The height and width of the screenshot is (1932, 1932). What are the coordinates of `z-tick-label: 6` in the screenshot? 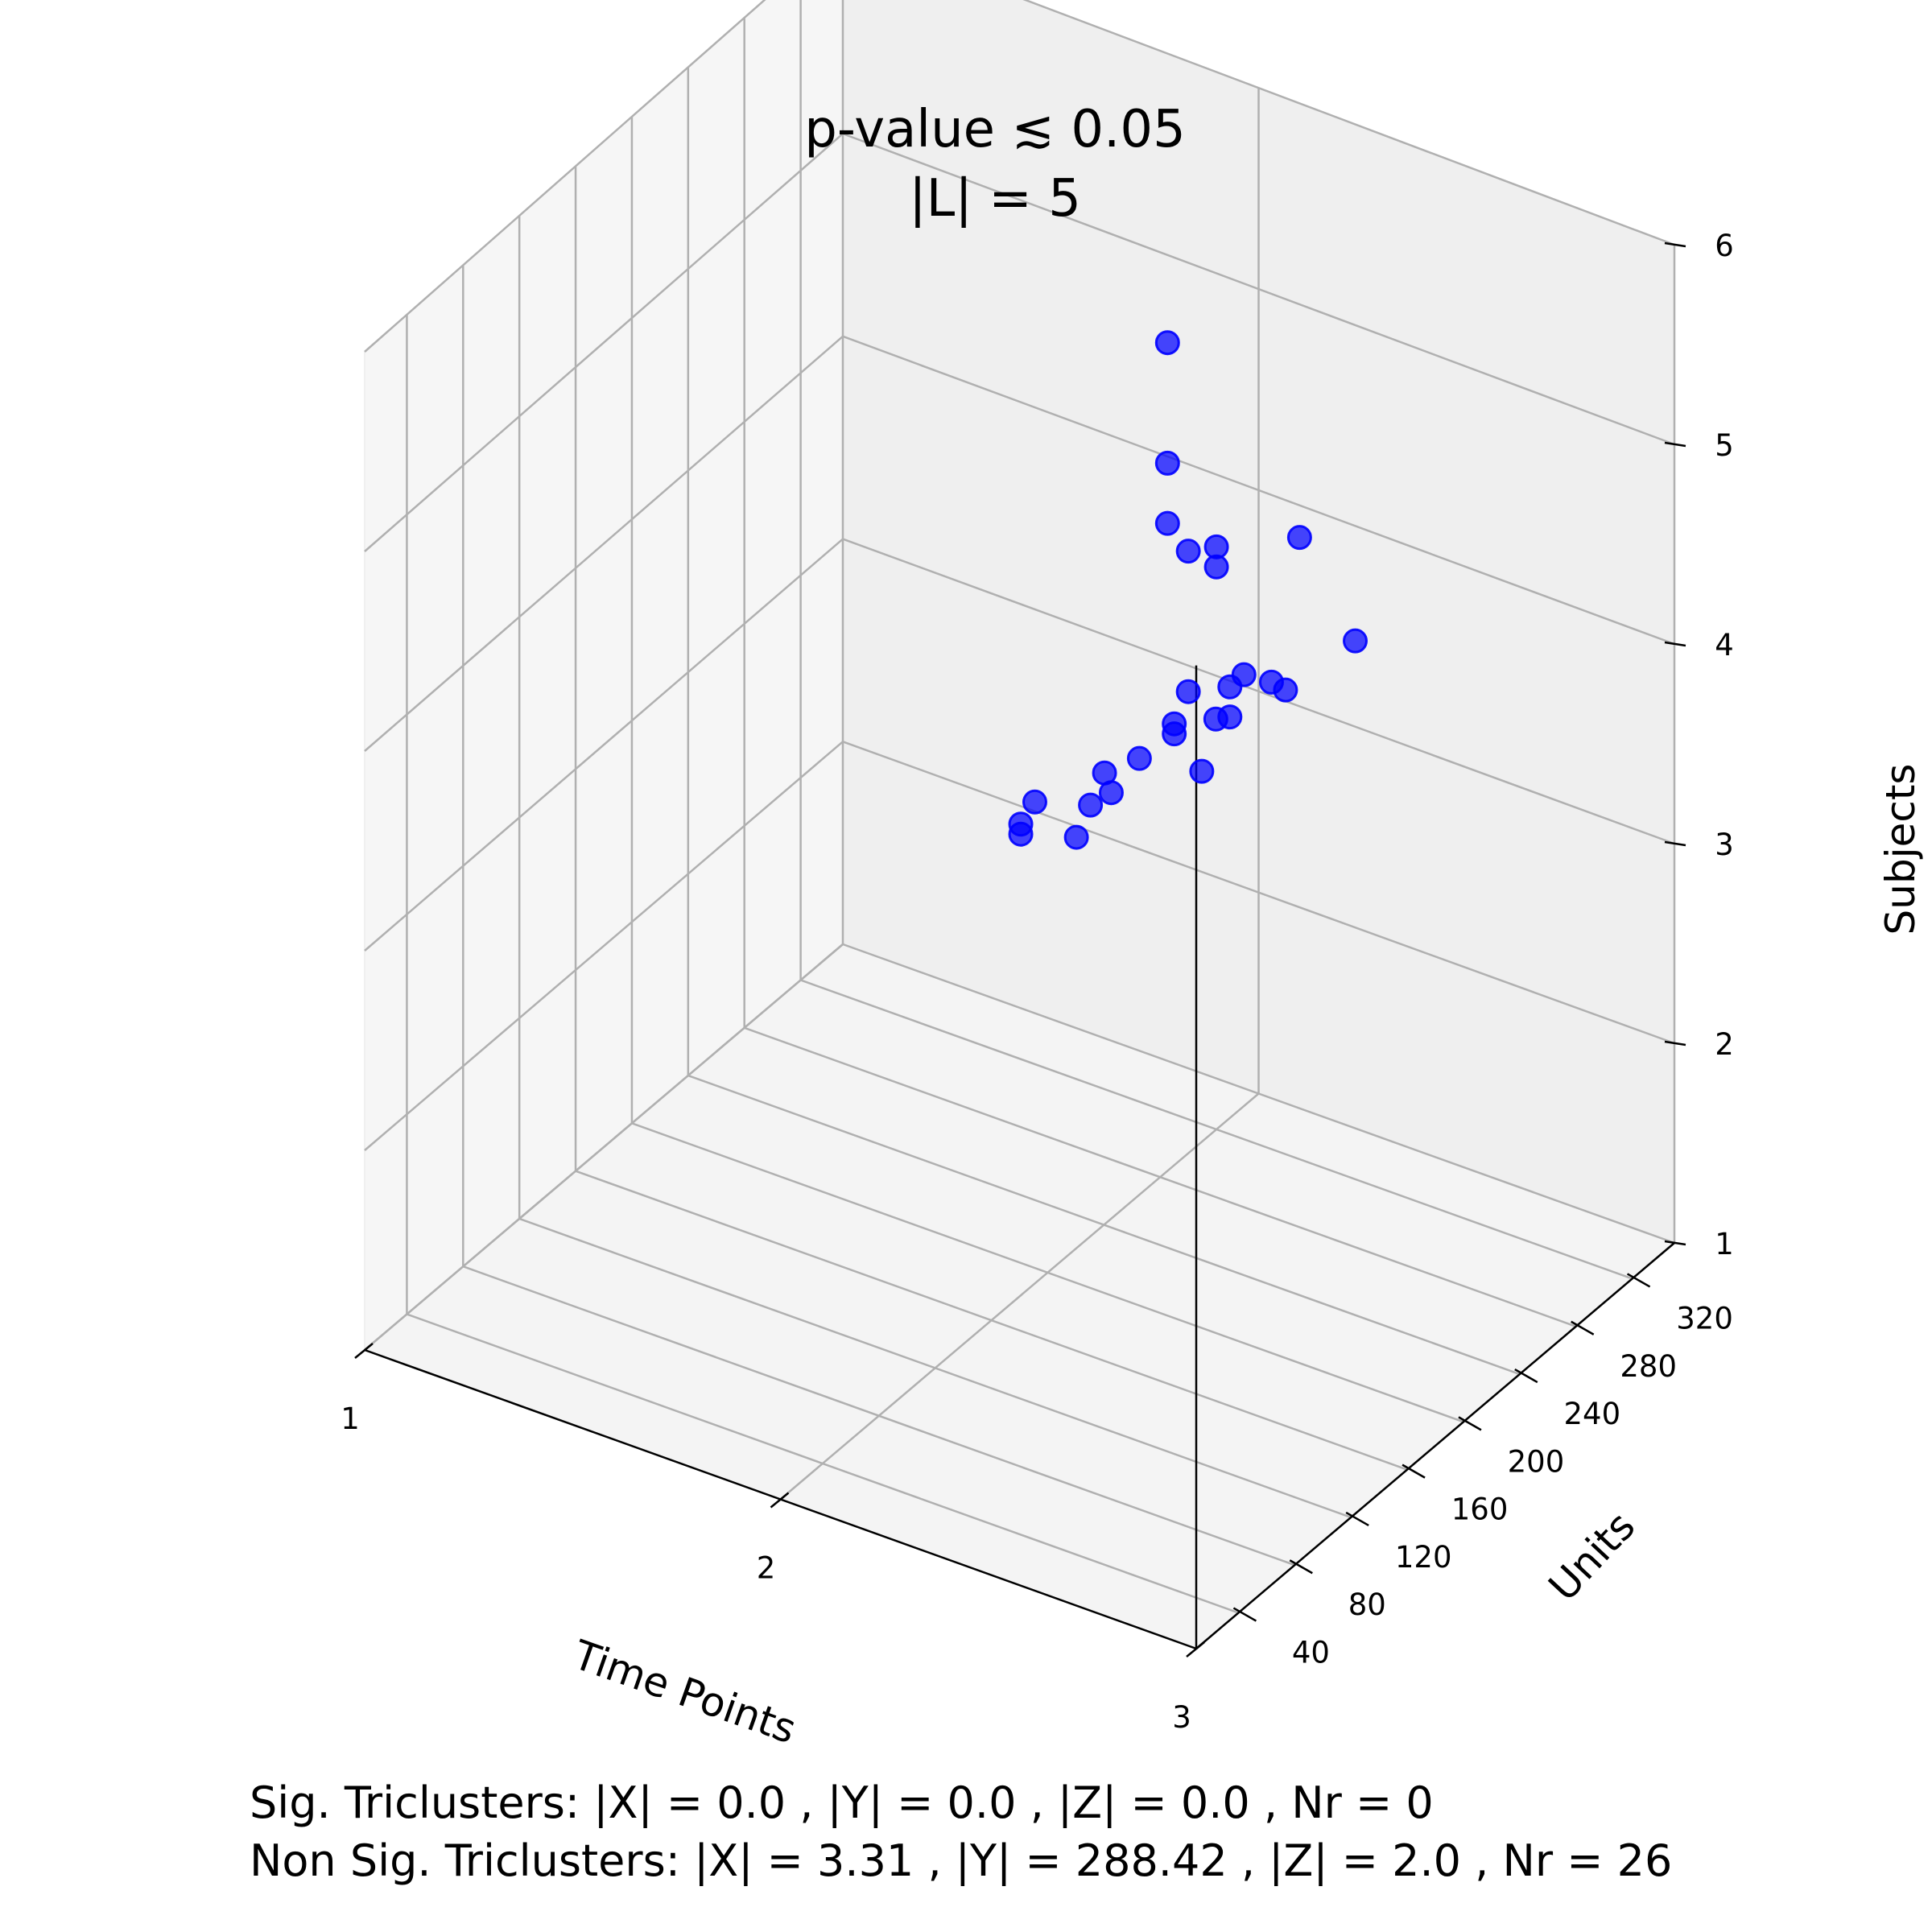 It's located at (1724, 246).